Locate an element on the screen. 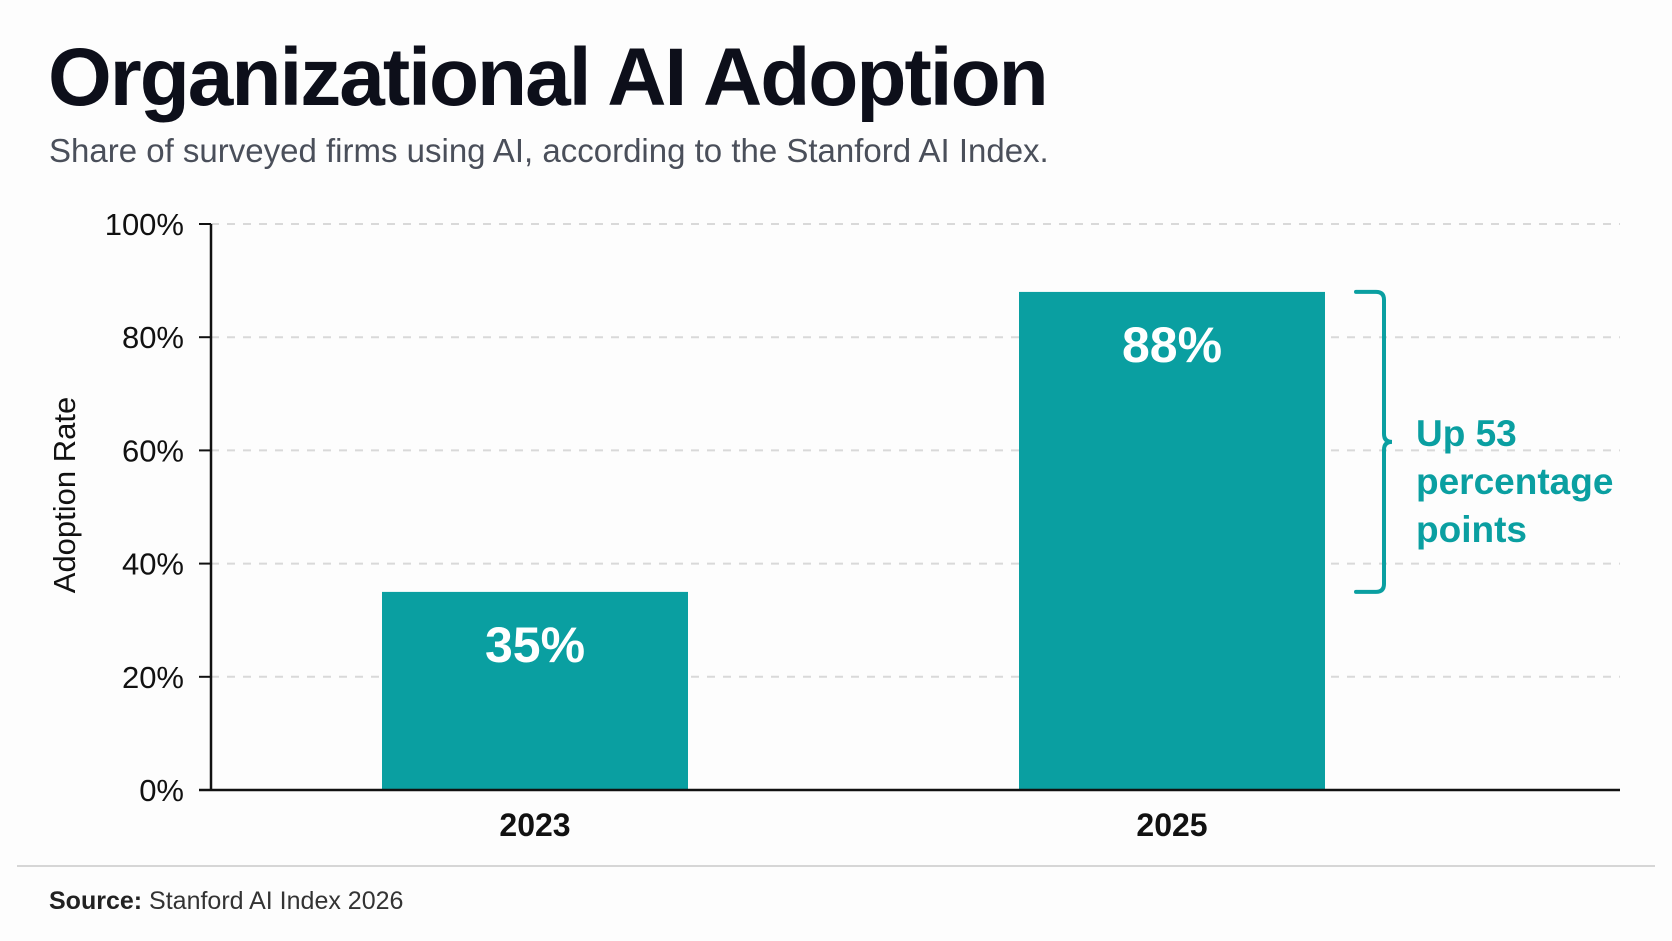 The width and height of the screenshot is (1672, 941). annotation-text: percentage is located at coordinates (1514, 481).